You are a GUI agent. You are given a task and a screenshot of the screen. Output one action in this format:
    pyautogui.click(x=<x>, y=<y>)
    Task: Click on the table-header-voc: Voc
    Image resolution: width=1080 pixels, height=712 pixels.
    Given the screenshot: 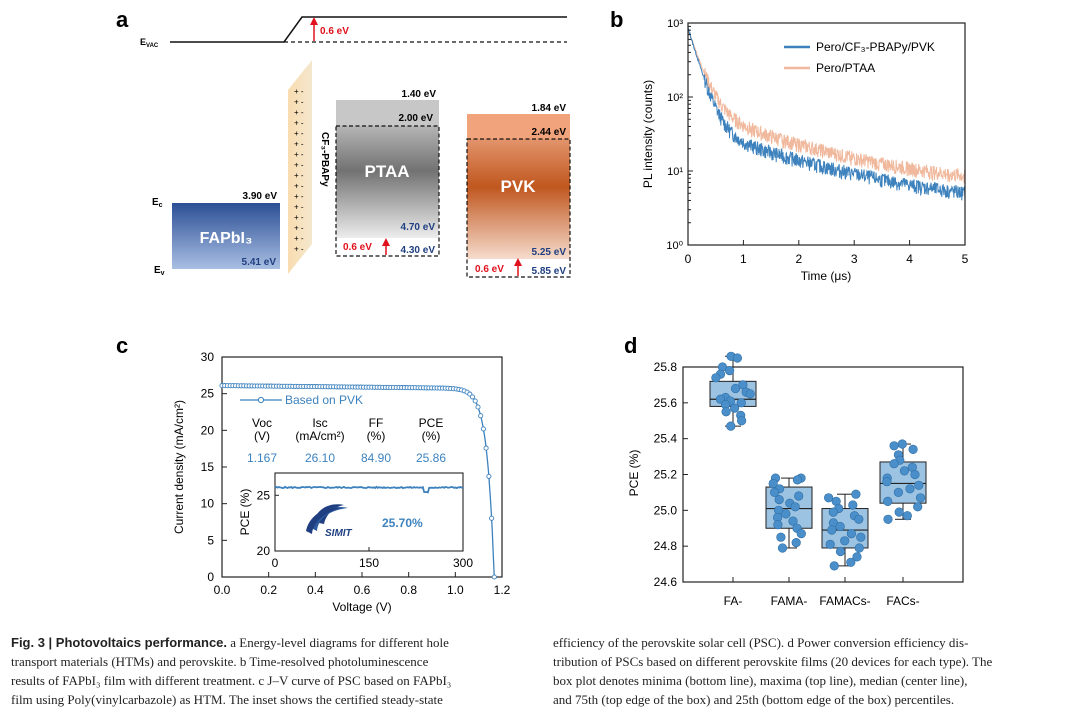 What is the action you would take?
    pyautogui.click(x=262, y=423)
    